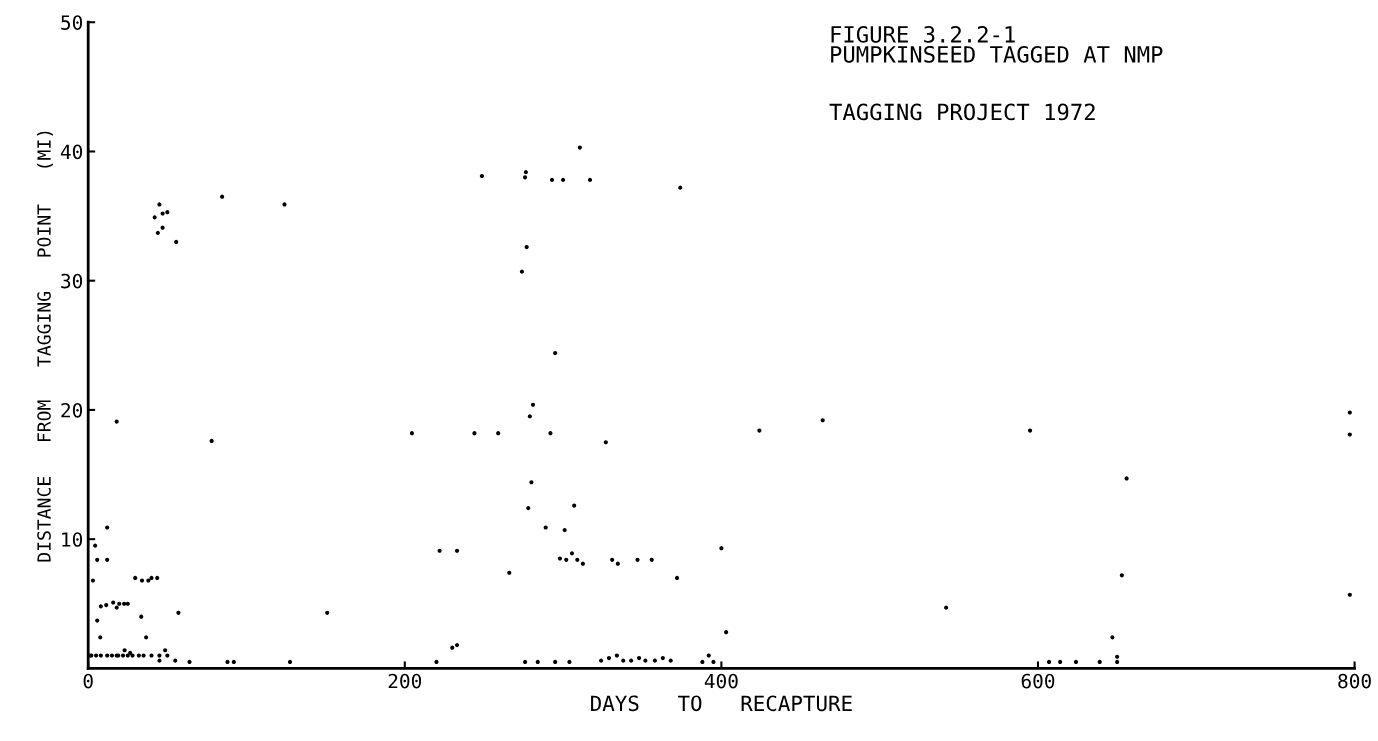 Image resolution: width=1378 pixels, height=741 pixels. I want to click on y-tick-label: 40, so click(71, 152).